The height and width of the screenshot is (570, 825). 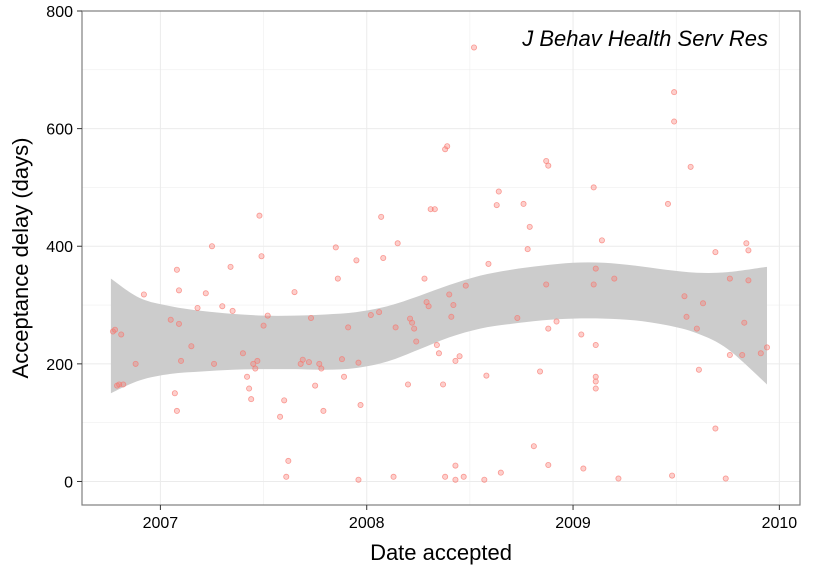 I want to click on annotation-label: J Behav Health Serv Res, so click(x=644, y=38).